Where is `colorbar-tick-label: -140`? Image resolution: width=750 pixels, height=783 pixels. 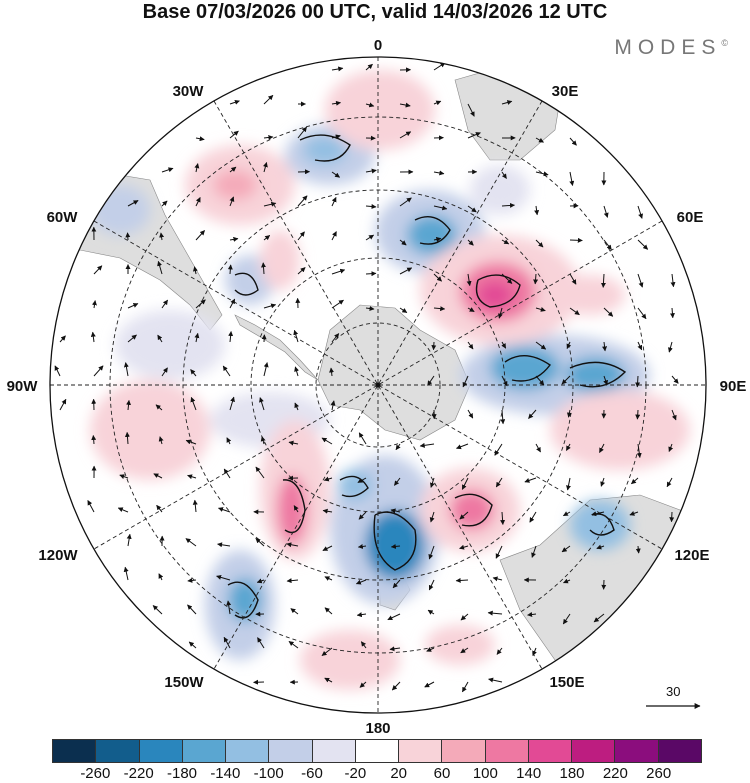 colorbar-tick-label: -140 is located at coordinates (225, 773).